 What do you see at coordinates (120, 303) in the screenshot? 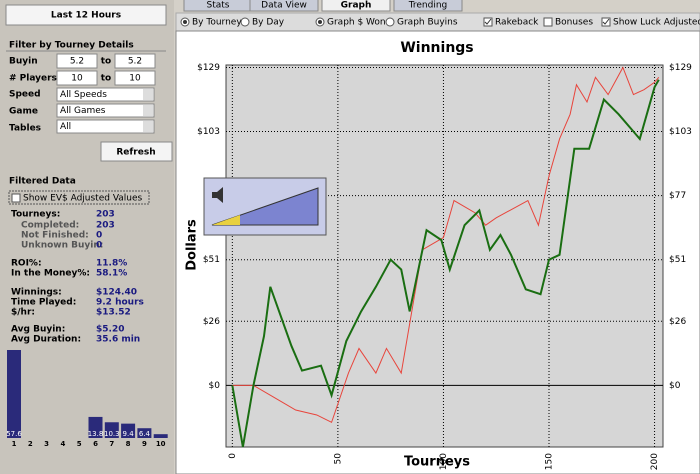
I see `stat-value: 9.2 hours` at bounding box center [120, 303].